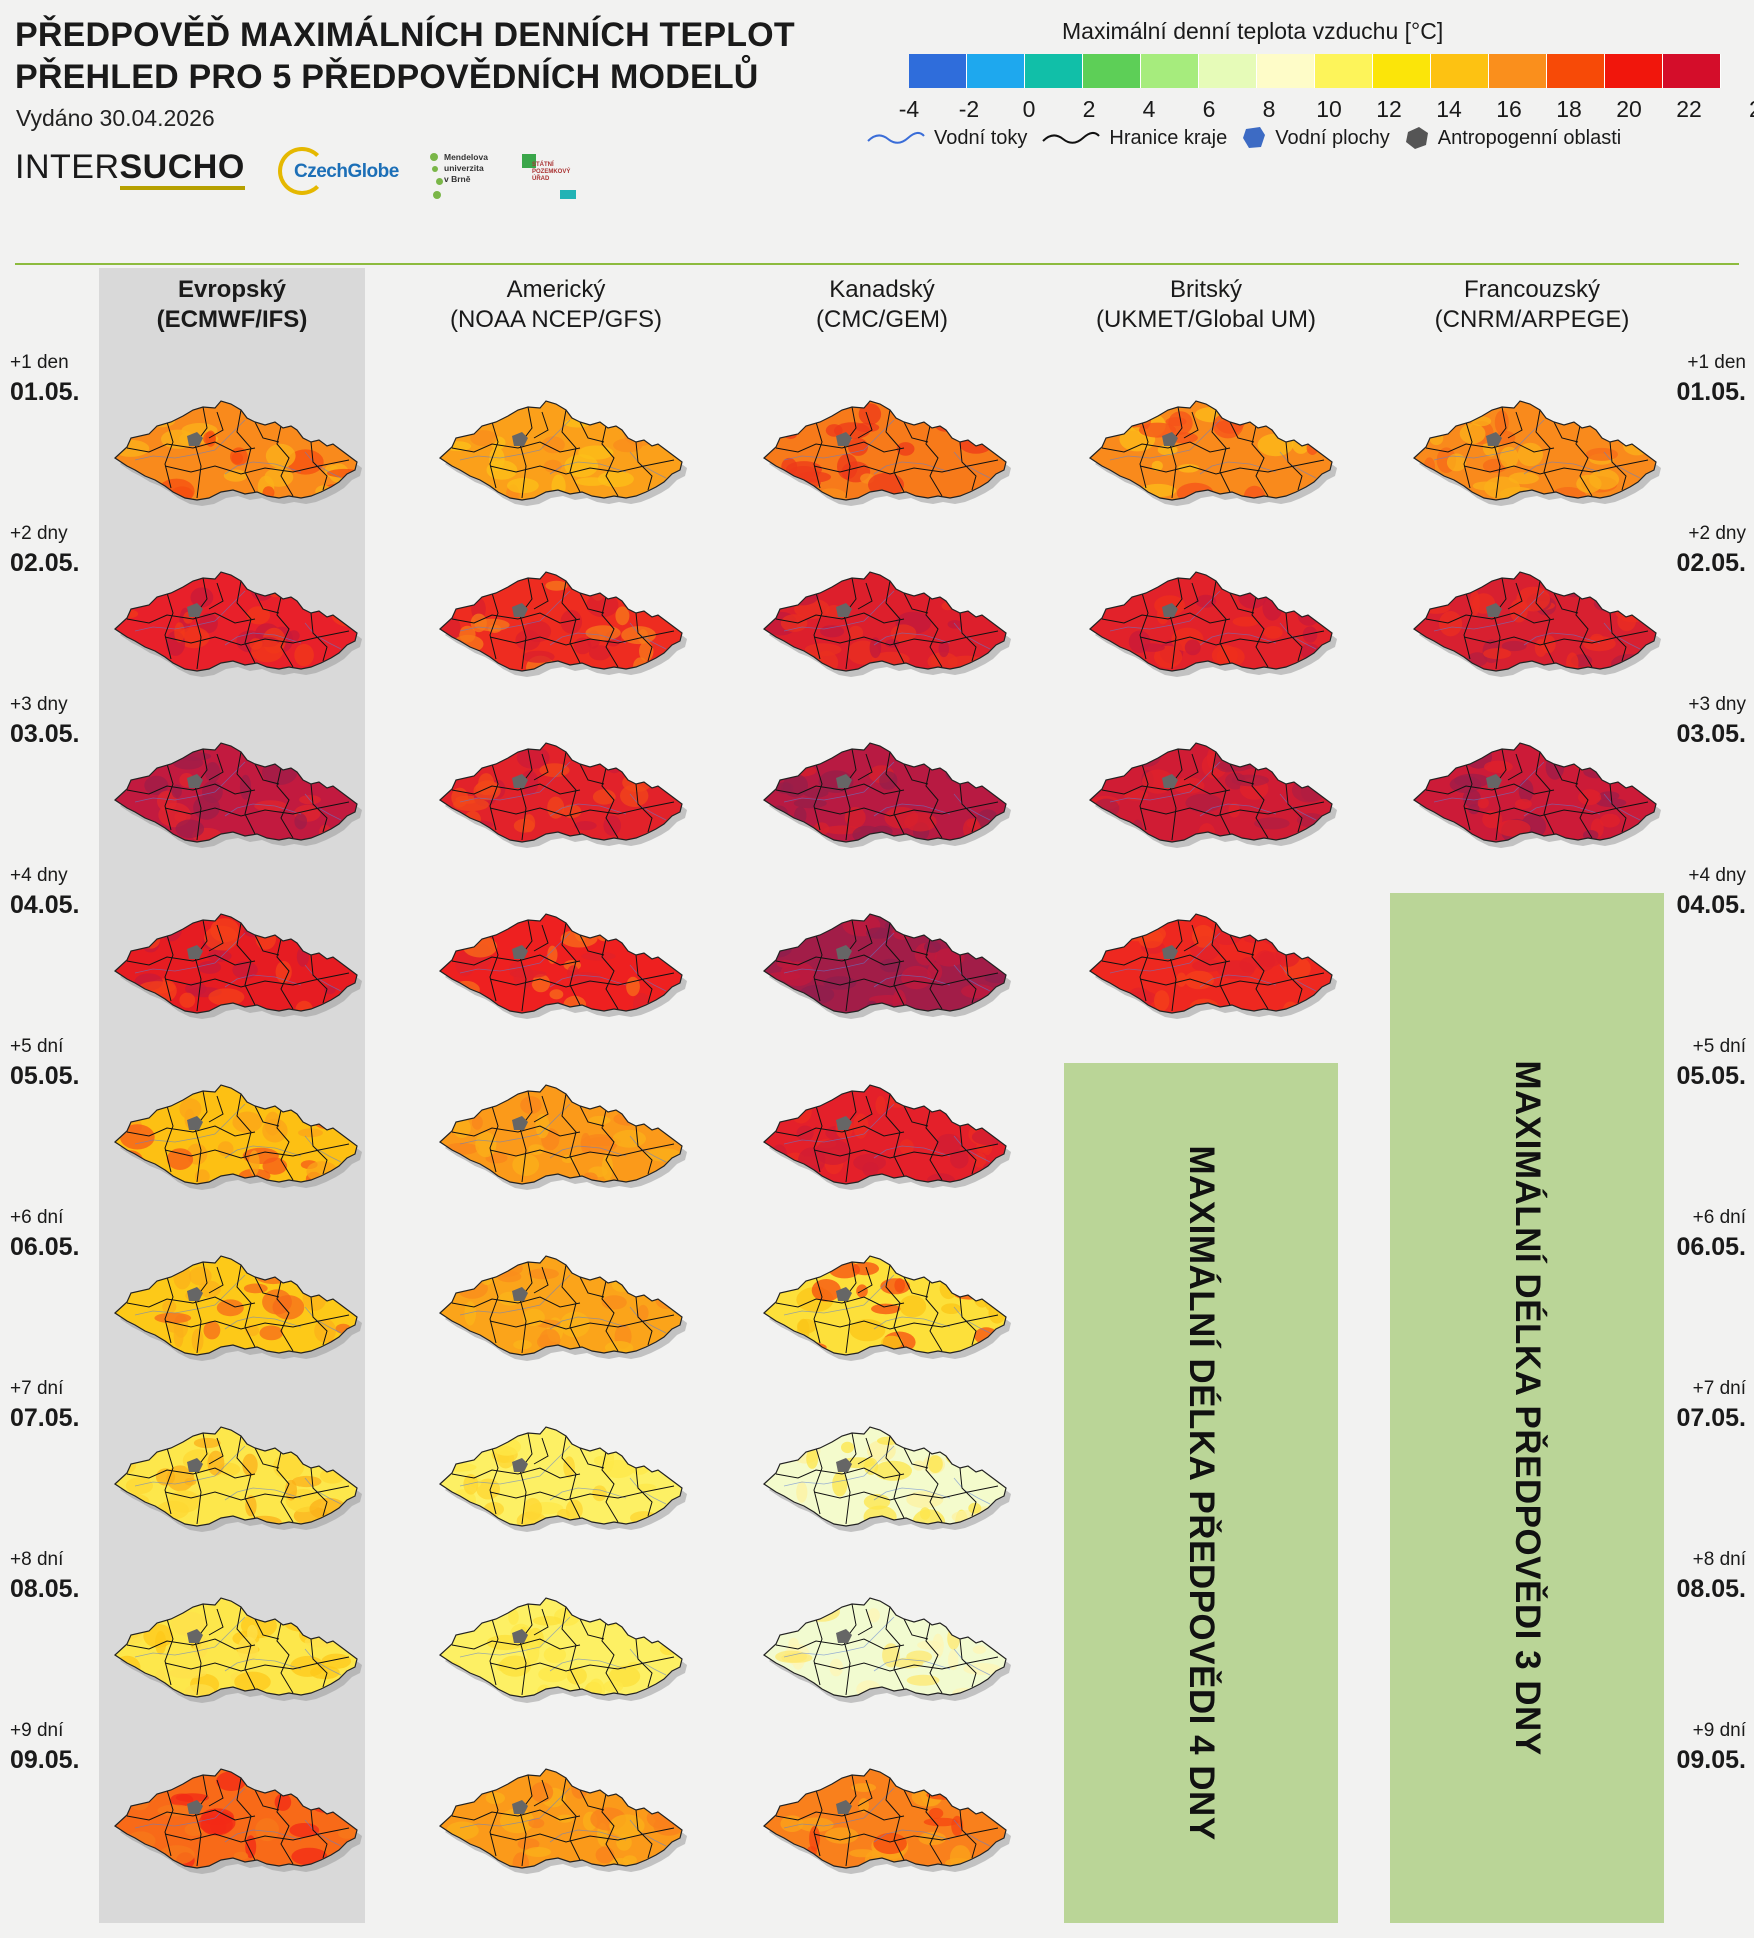 Image resolution: width=1754 pixels, height=1938 pixels. Describe the element at coordinates (556, 305) in the screenshot. I see `model-header: Americký (NOAA NCEP/GFS)` at that location.